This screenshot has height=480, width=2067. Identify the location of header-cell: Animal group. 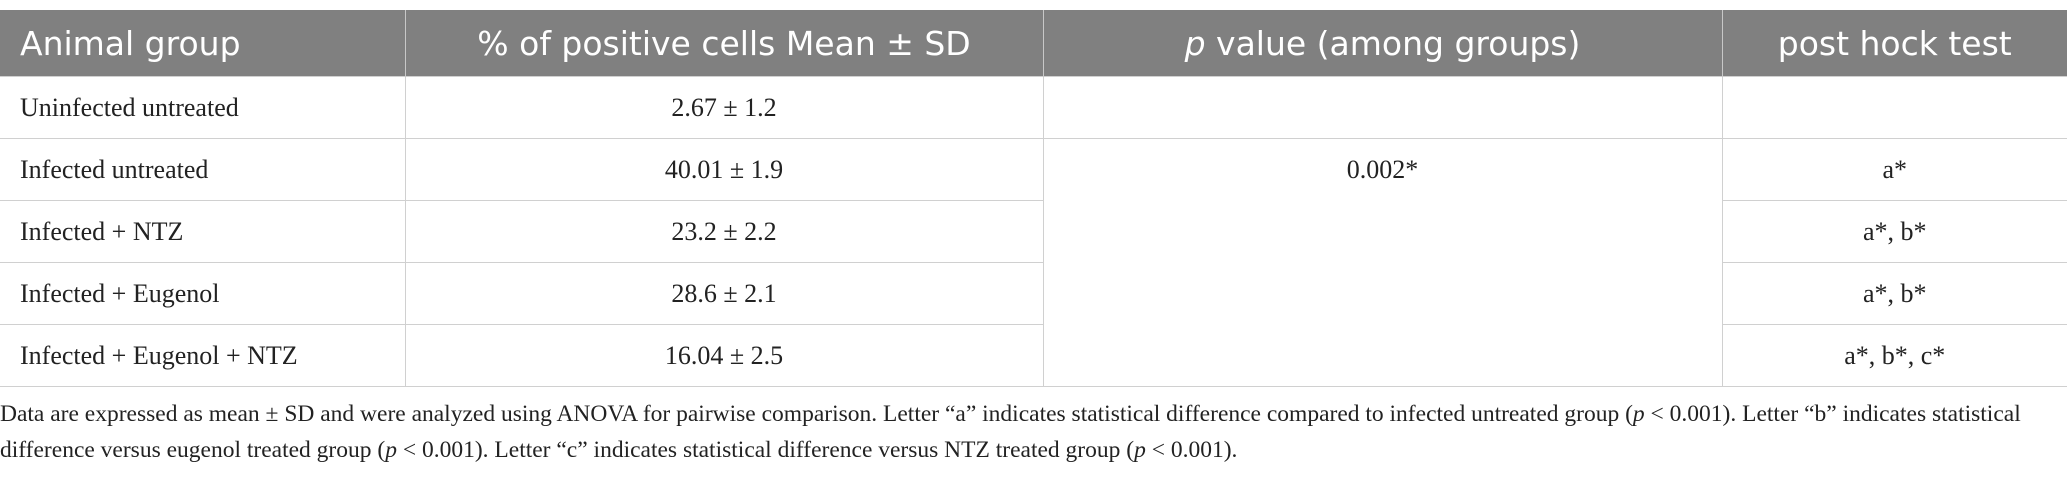
(202, 43).